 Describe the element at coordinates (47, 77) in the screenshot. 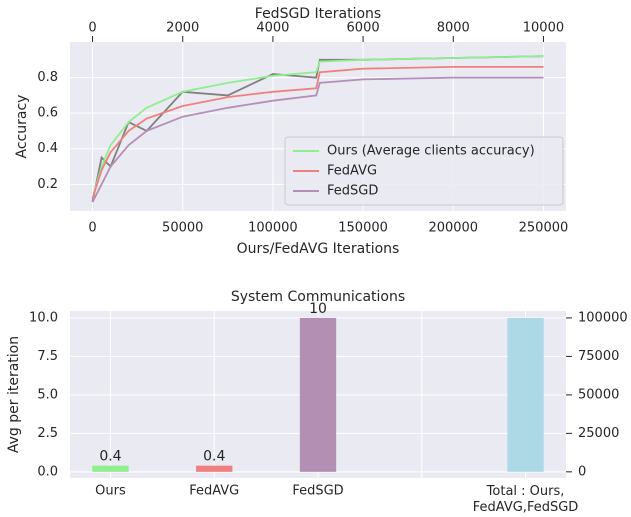

I see `y-tick-label: 0.8` at that location.